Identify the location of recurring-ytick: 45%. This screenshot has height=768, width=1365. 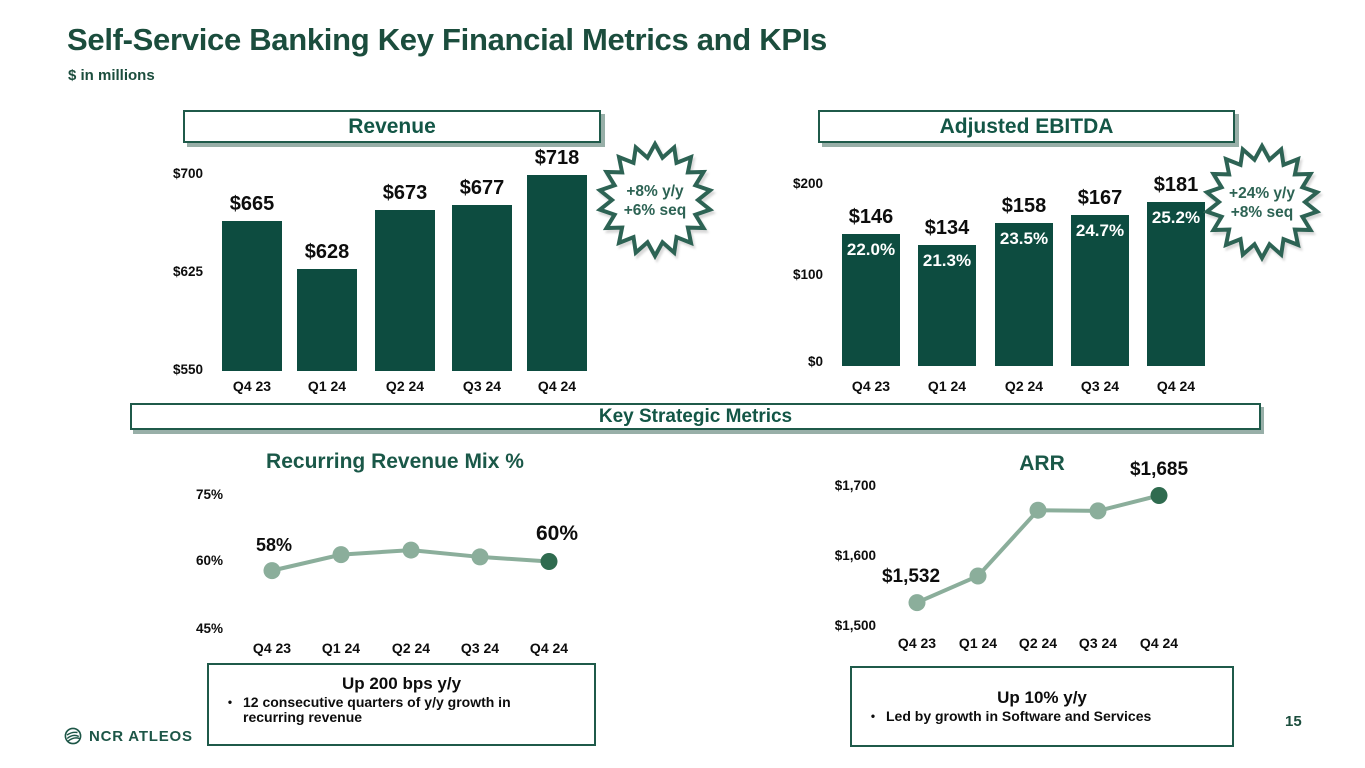
(209, 628).